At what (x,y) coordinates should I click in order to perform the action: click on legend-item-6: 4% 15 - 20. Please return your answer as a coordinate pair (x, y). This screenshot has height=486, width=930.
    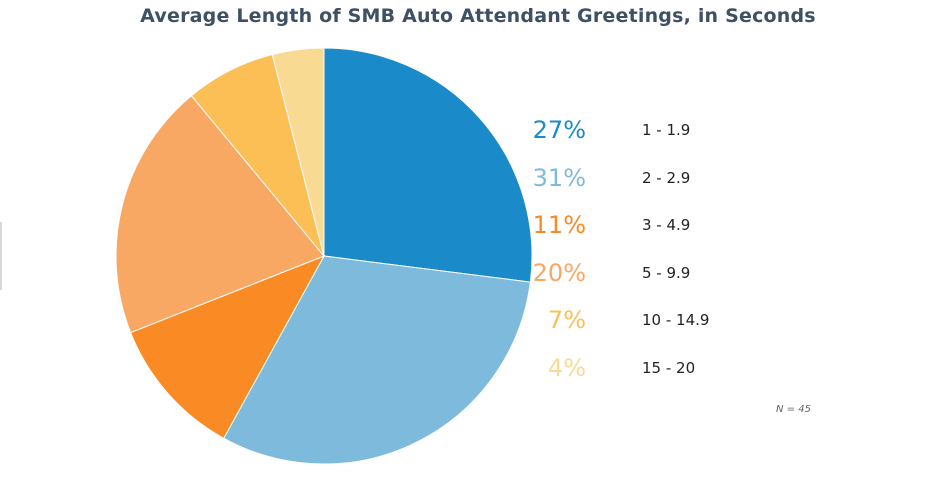
    Looking at the image, I should click on (674, 368).